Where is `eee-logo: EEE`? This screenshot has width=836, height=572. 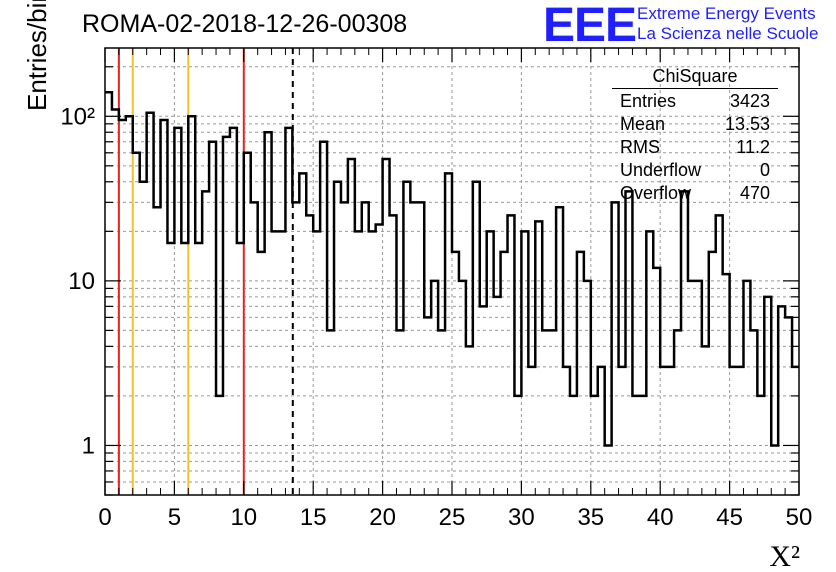
eee-logo: EEE is located at coordinates (590, 26).